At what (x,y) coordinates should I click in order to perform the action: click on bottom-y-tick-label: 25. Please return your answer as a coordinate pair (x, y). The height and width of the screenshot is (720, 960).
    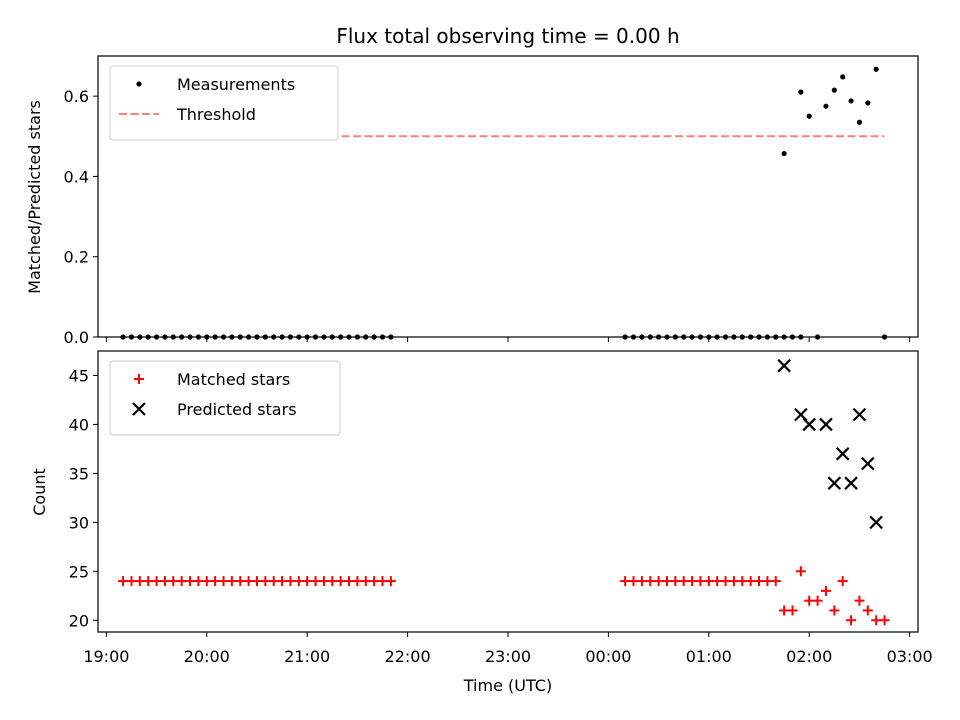
    Looking at the image, I should click on (79, 571).